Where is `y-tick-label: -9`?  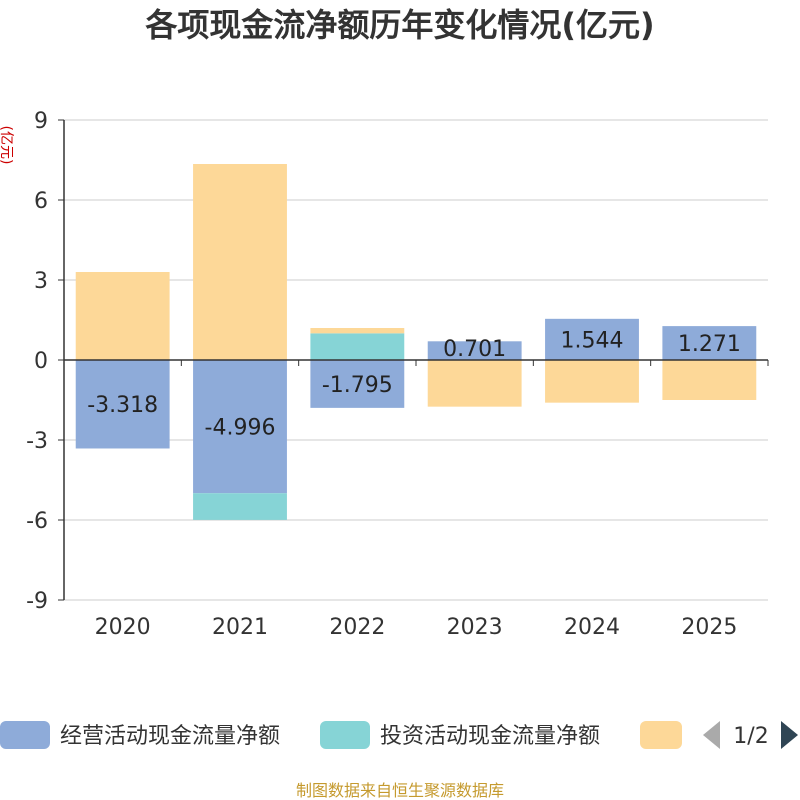 y-tick-label: -9 is located at coordinates (37, 601).